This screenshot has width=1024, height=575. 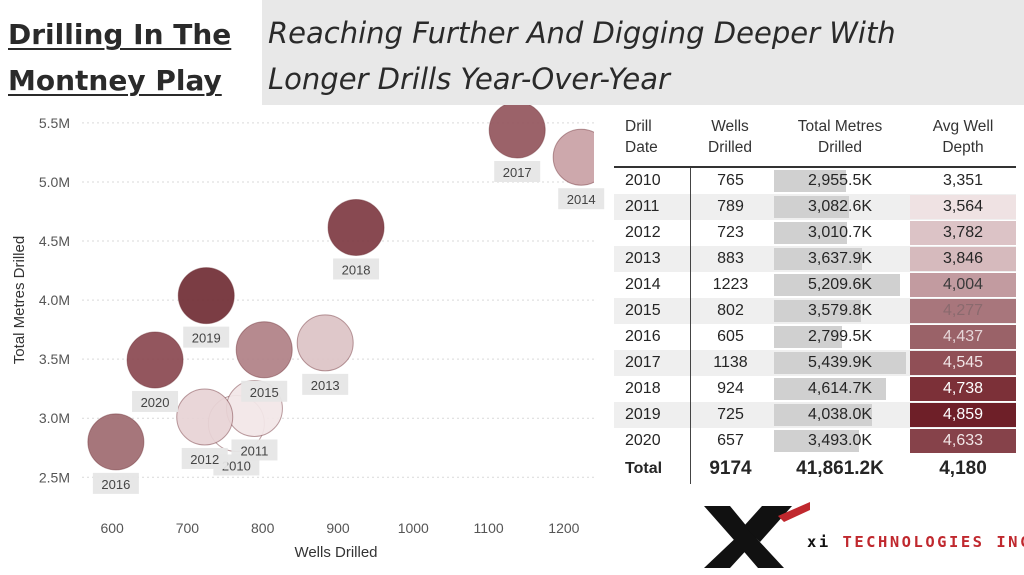 I want to click on cell-avg-depth: 4,633, so click(x=963, y=441).